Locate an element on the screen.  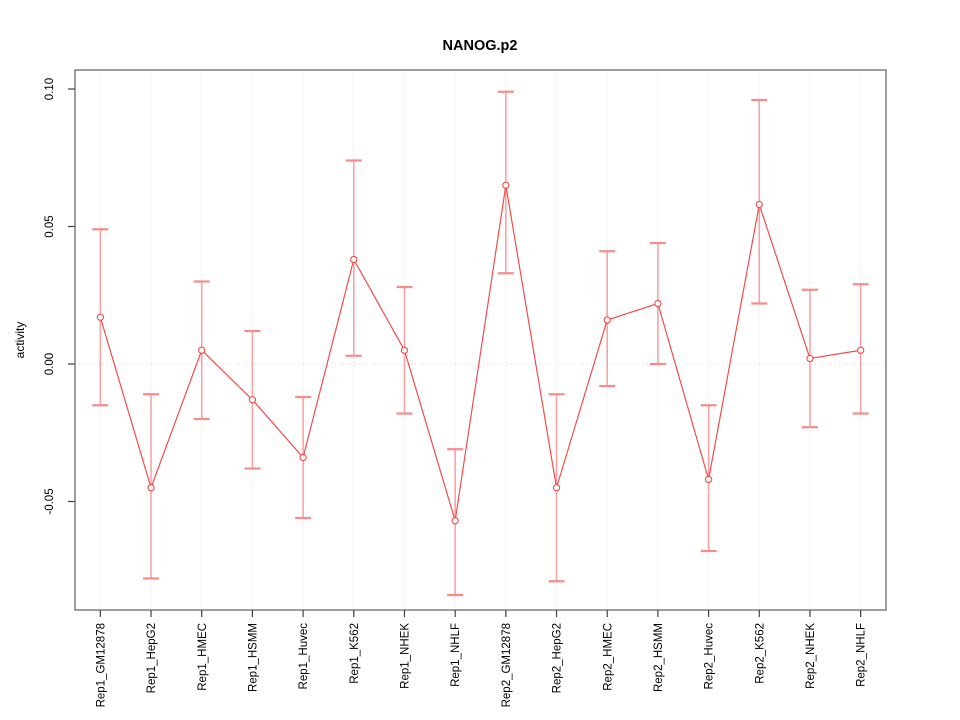
x-tick-label: Rep1_NHLF is located at coordinates (456, 655).